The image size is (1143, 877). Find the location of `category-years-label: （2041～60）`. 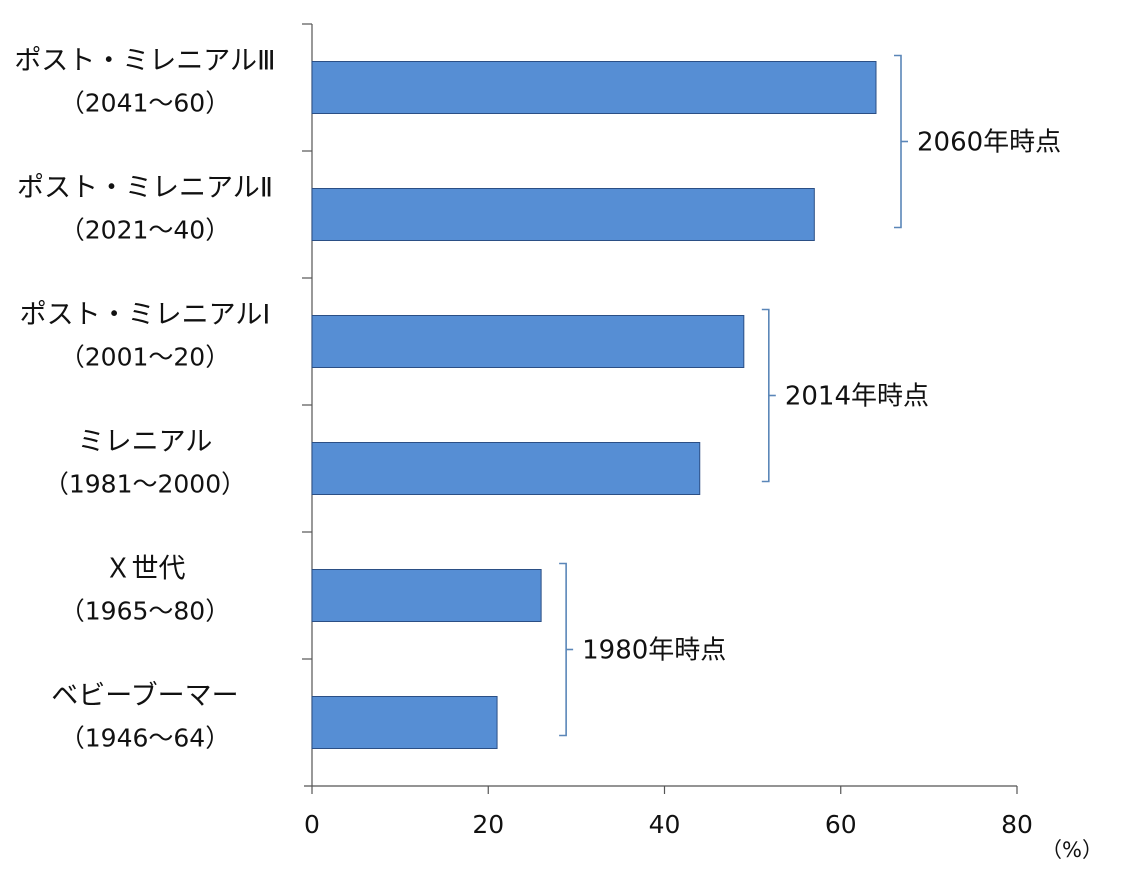

category-years-label: （2041～60） is located at coordinates (145, 103).